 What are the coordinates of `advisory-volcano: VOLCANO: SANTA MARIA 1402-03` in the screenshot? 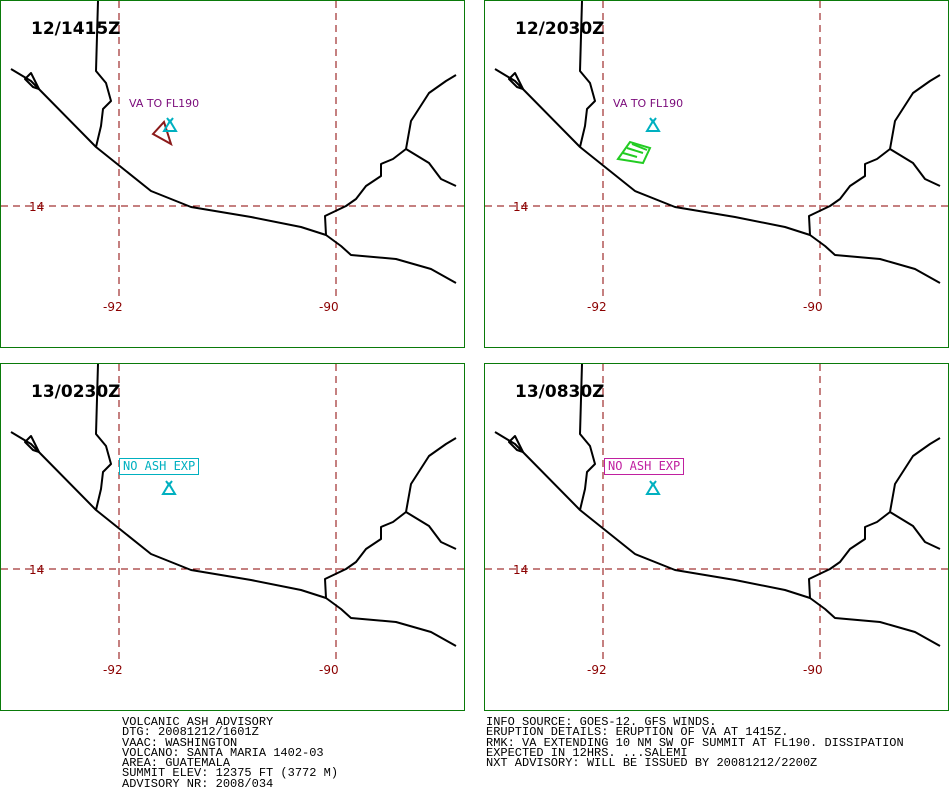 It's located at (223, 752).